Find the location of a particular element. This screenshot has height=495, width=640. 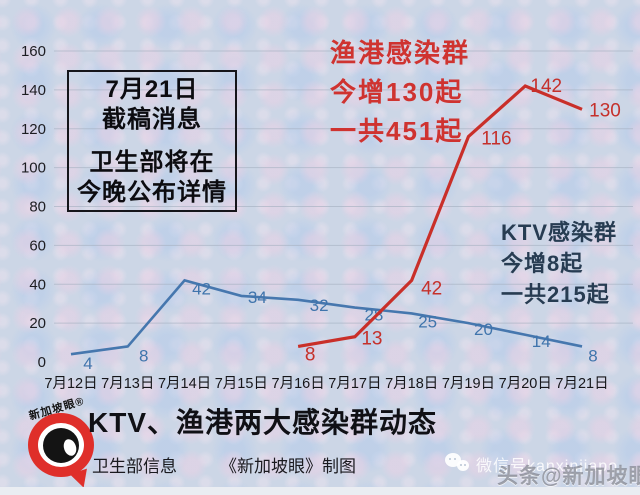

annotation-yugang-new-cases: 今增130起 is located at coordinates (397, 92).